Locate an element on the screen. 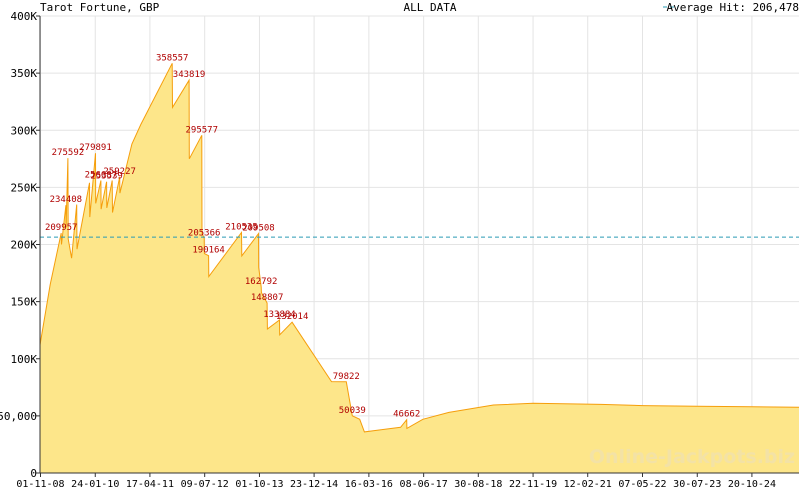  data-label: 210535 is located at coordinates (241, 227).